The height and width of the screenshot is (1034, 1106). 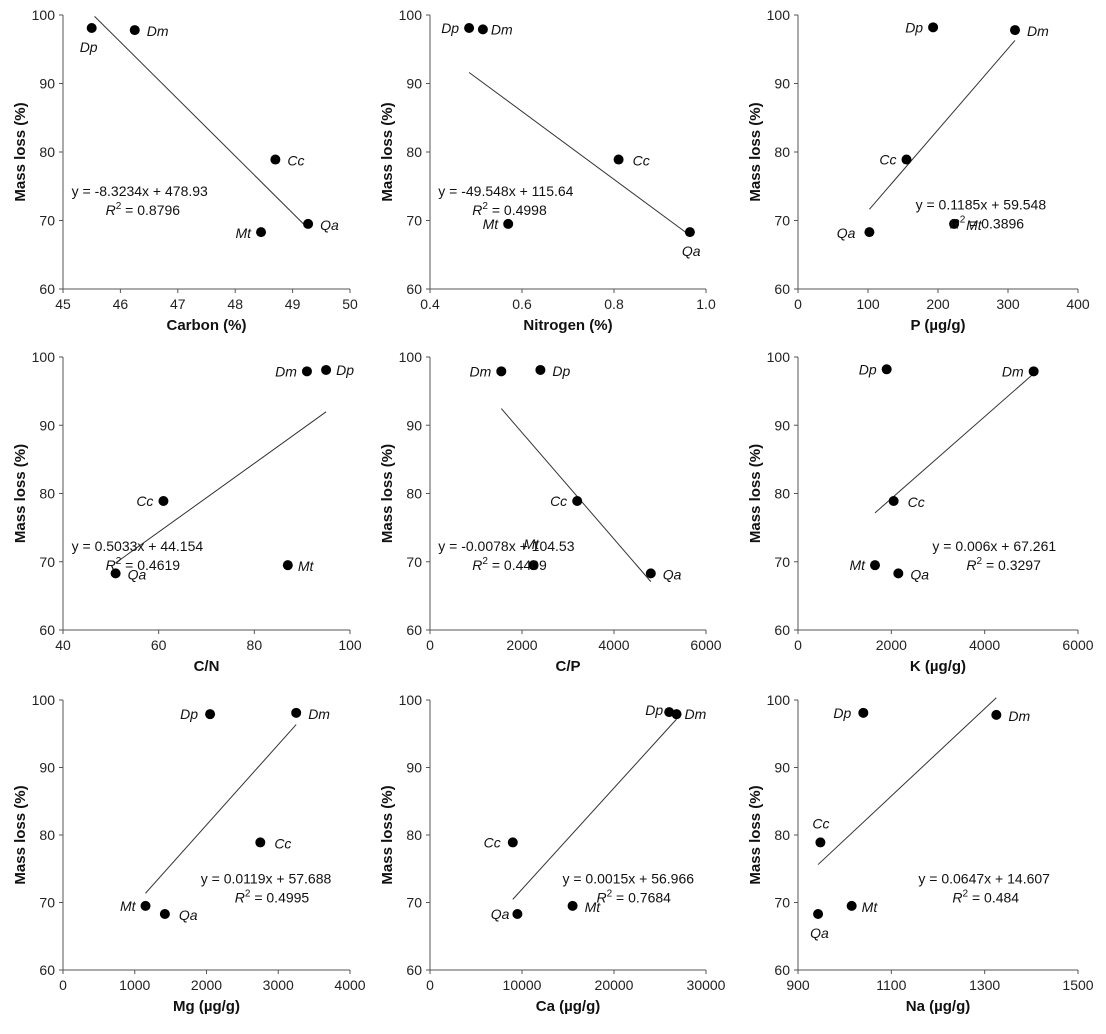 I want to click on x-axis-label: Ca (µg/g), so click(x=568, y=1006).